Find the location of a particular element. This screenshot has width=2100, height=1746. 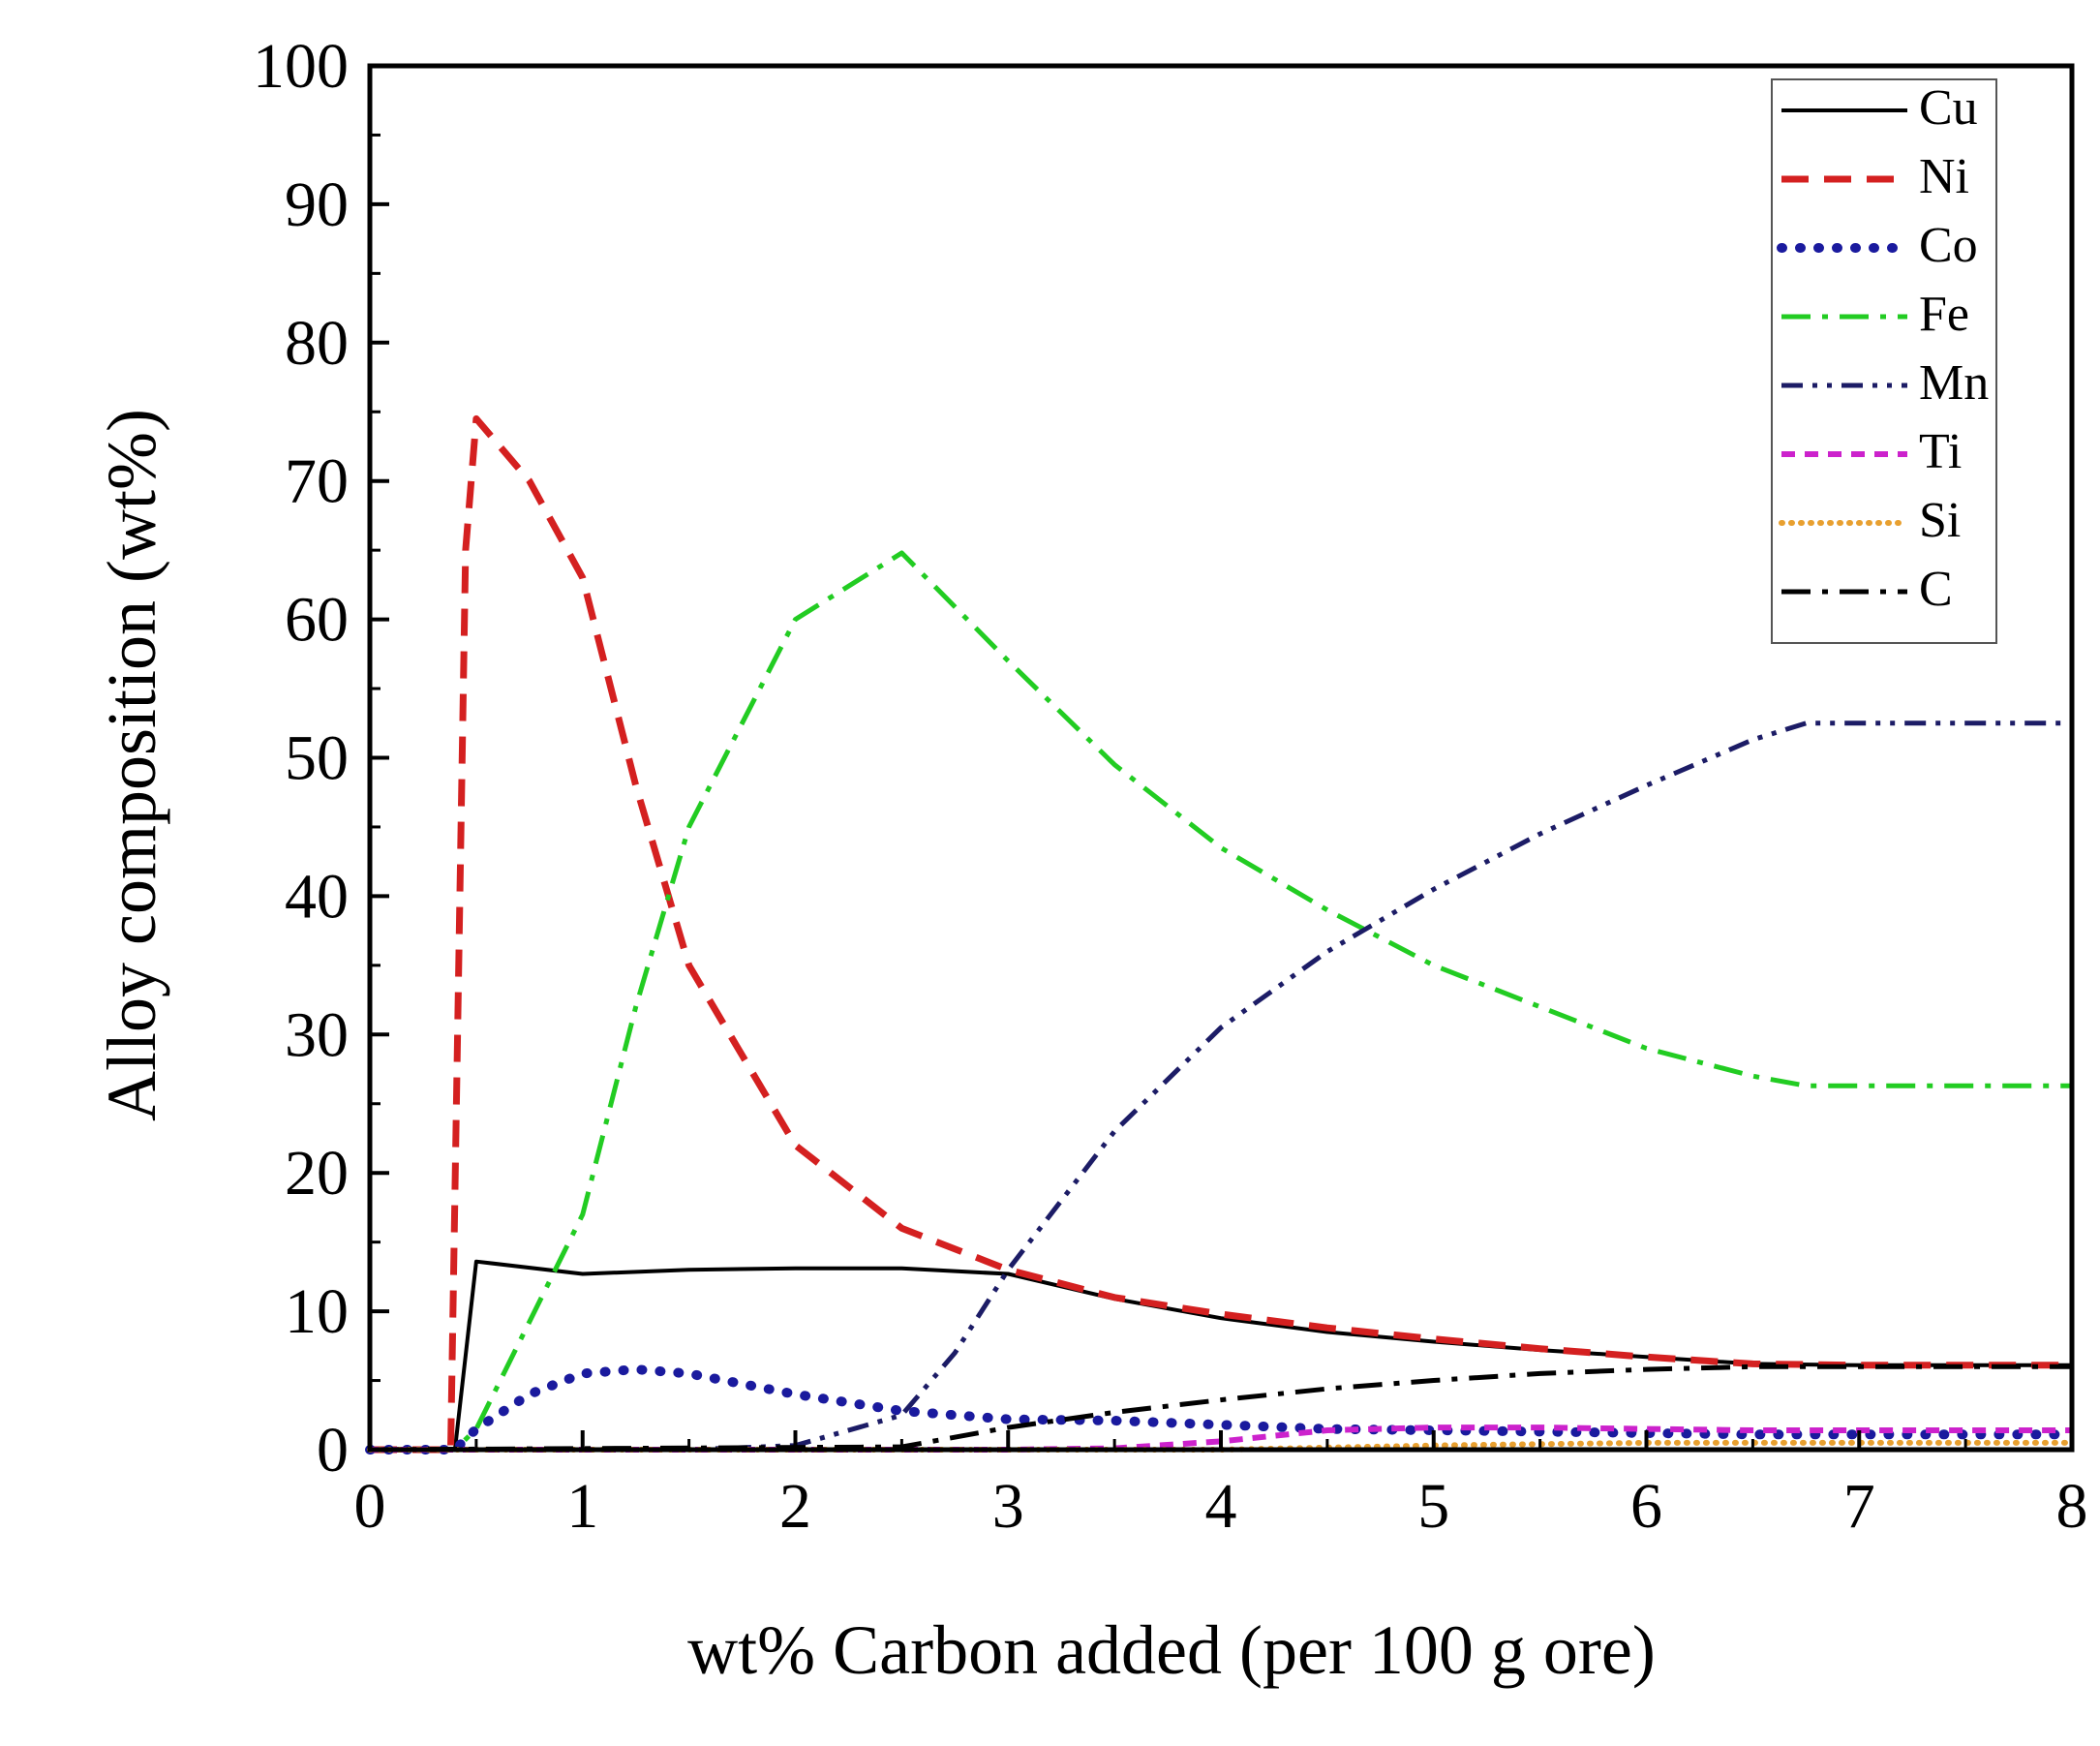

legend: Cu Ni Co Fe Mn Ti Si C is located at coordinates (1884, 361).